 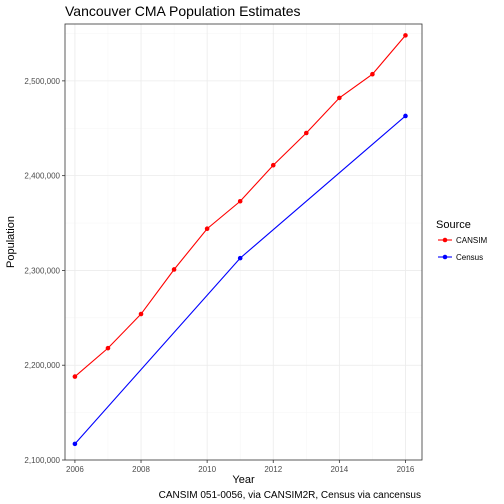 What do you see at coordinates (11, 242) in the screenshot?
I see `y-axis-title: Population` at bounding box center [11, 242].